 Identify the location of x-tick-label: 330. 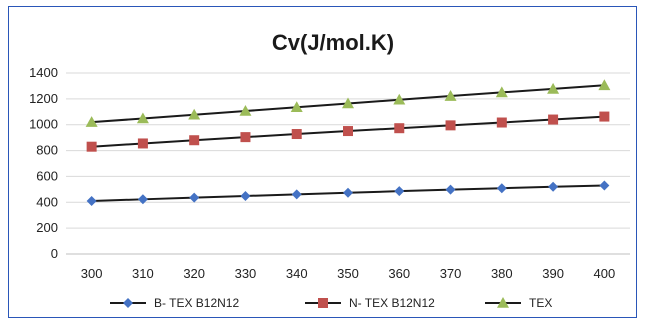
(246, 273).